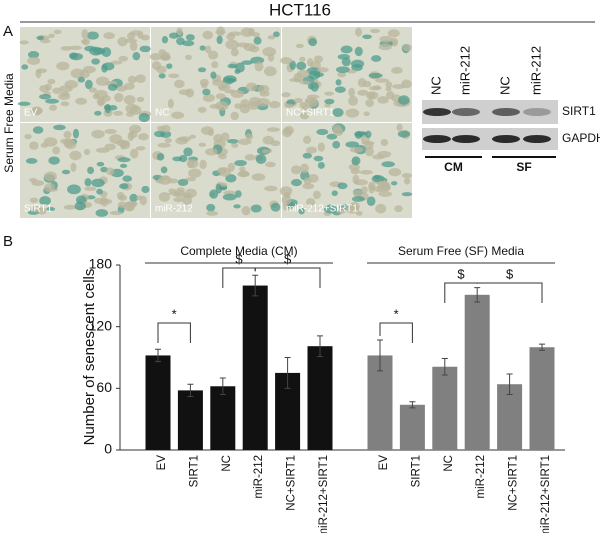 This screenshot has height=533, width=600. I want to click on bracket, so click(396, 332).